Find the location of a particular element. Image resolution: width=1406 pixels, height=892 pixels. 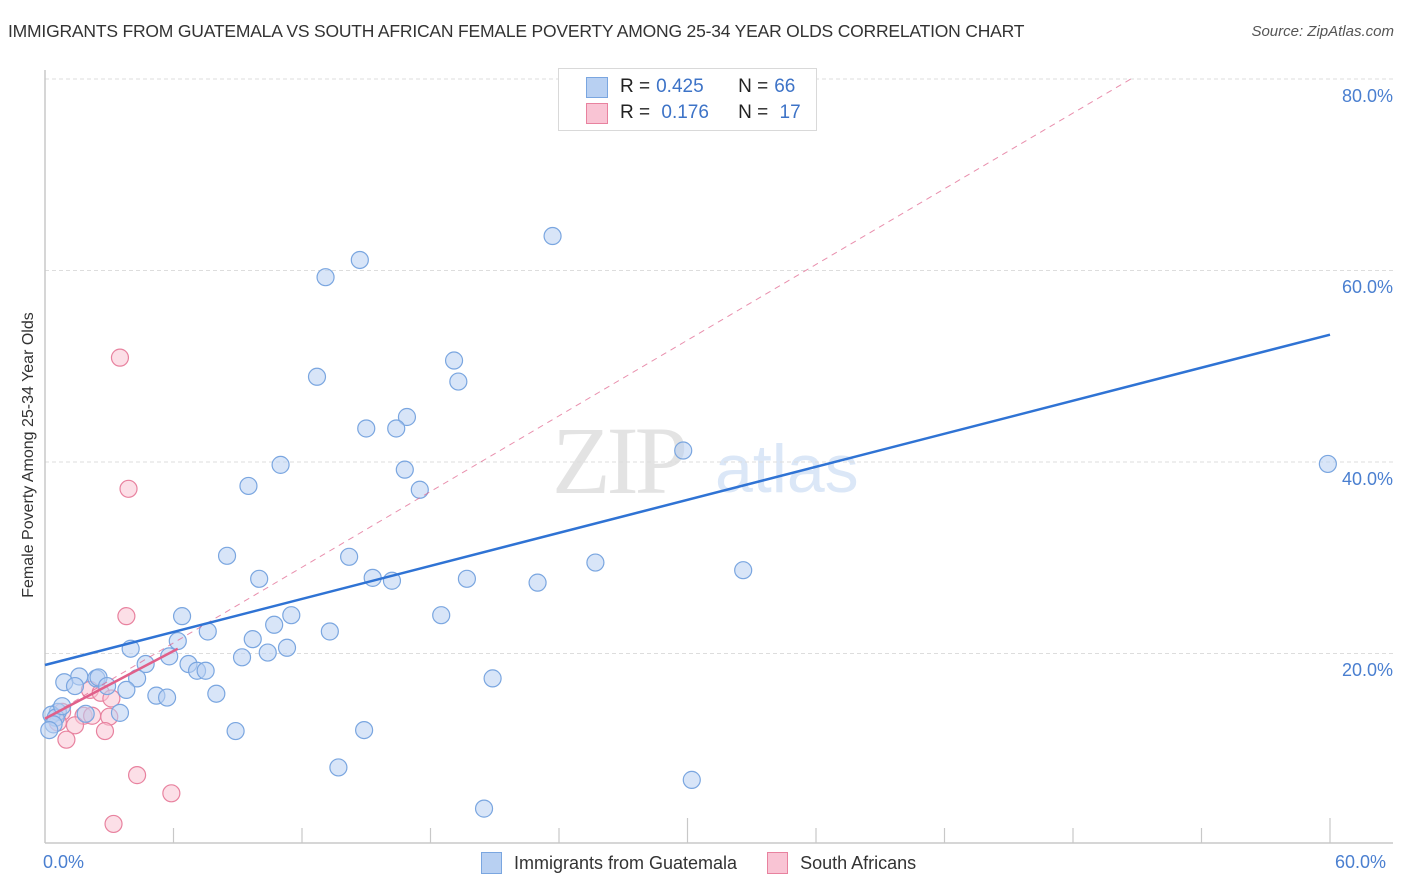

n-value: 66 is located at coordinates (785, 86).